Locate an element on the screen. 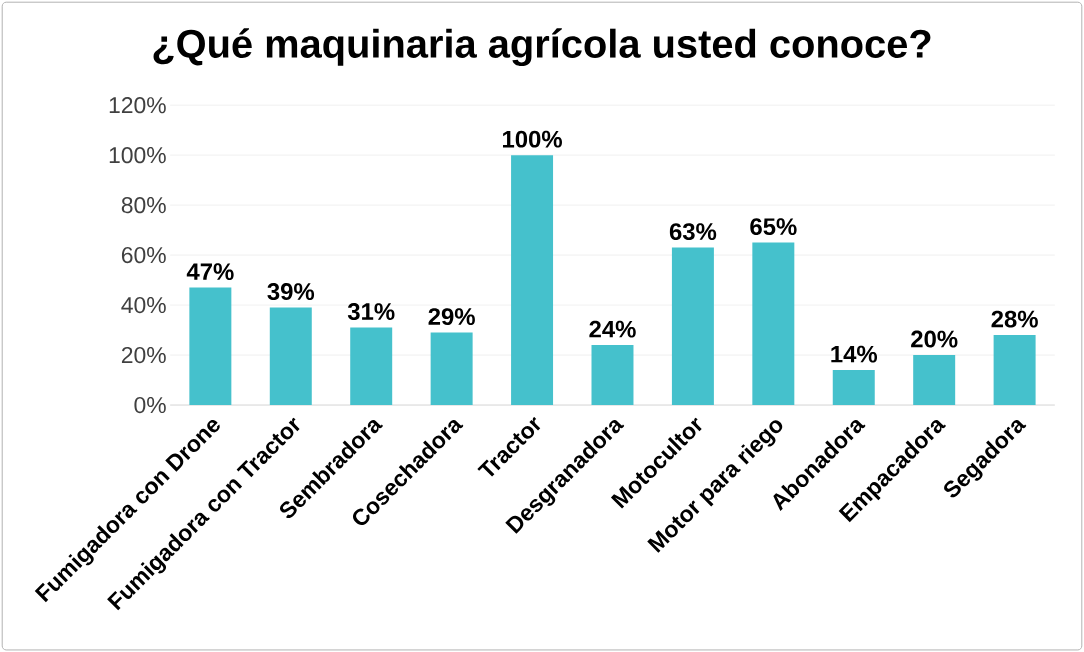 Image resolution: width=1084 pixels, height=652 pixels. y-tick-label: 20% is located at coordinates (143, 355).